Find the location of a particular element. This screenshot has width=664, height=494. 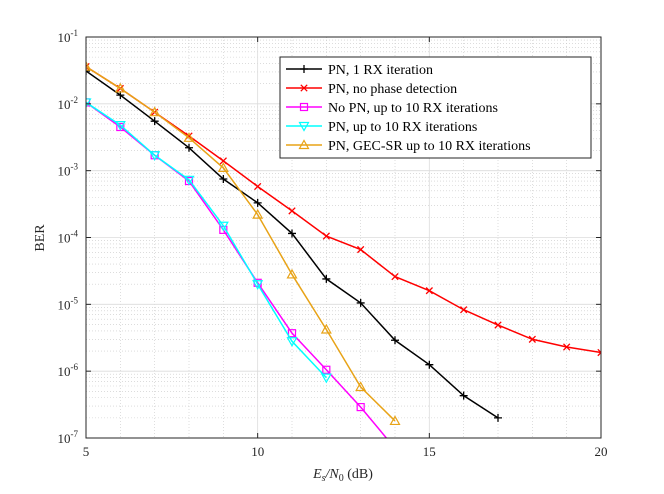

x-tick-label: 10 is located at coordinates (257, 451).